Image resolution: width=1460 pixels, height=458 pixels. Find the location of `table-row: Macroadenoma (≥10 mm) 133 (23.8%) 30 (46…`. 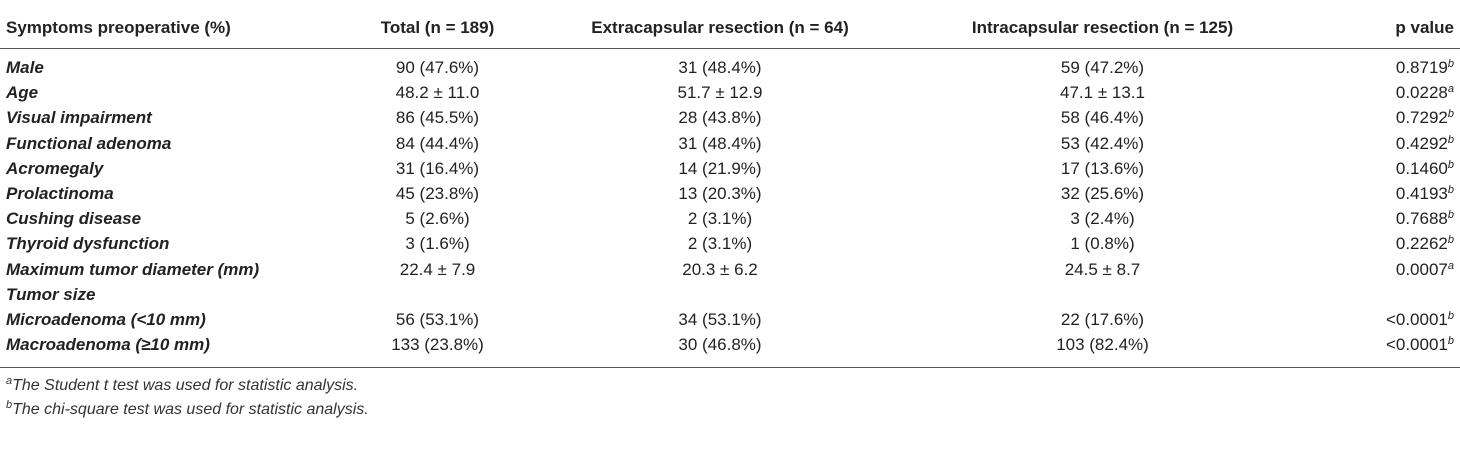

table-row: Macroadenoma (≥10 mm) 133 (23.8%) 30 (46… is located at coordinates (730, 347).